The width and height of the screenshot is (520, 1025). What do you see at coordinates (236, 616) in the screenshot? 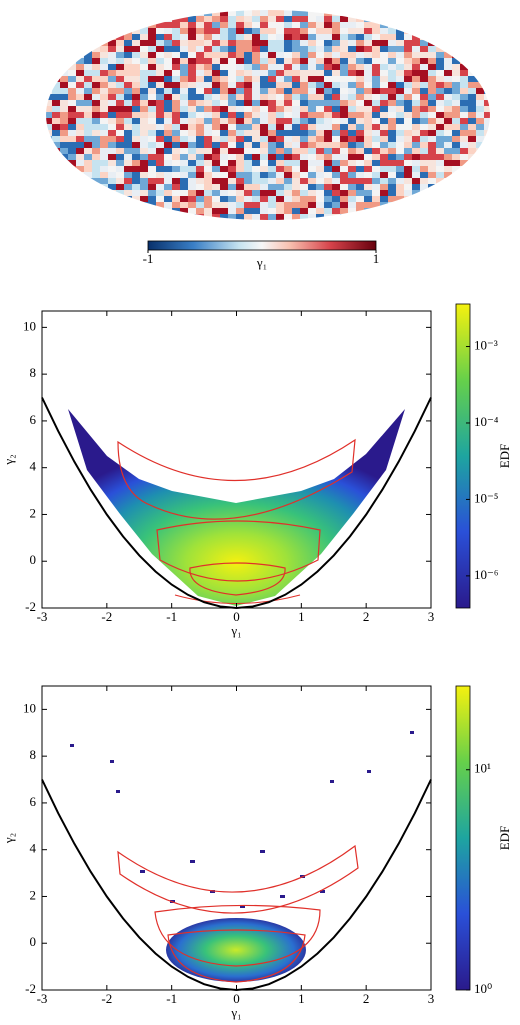
I see `x-tick-label: 0` at bounding box center [236, 616].